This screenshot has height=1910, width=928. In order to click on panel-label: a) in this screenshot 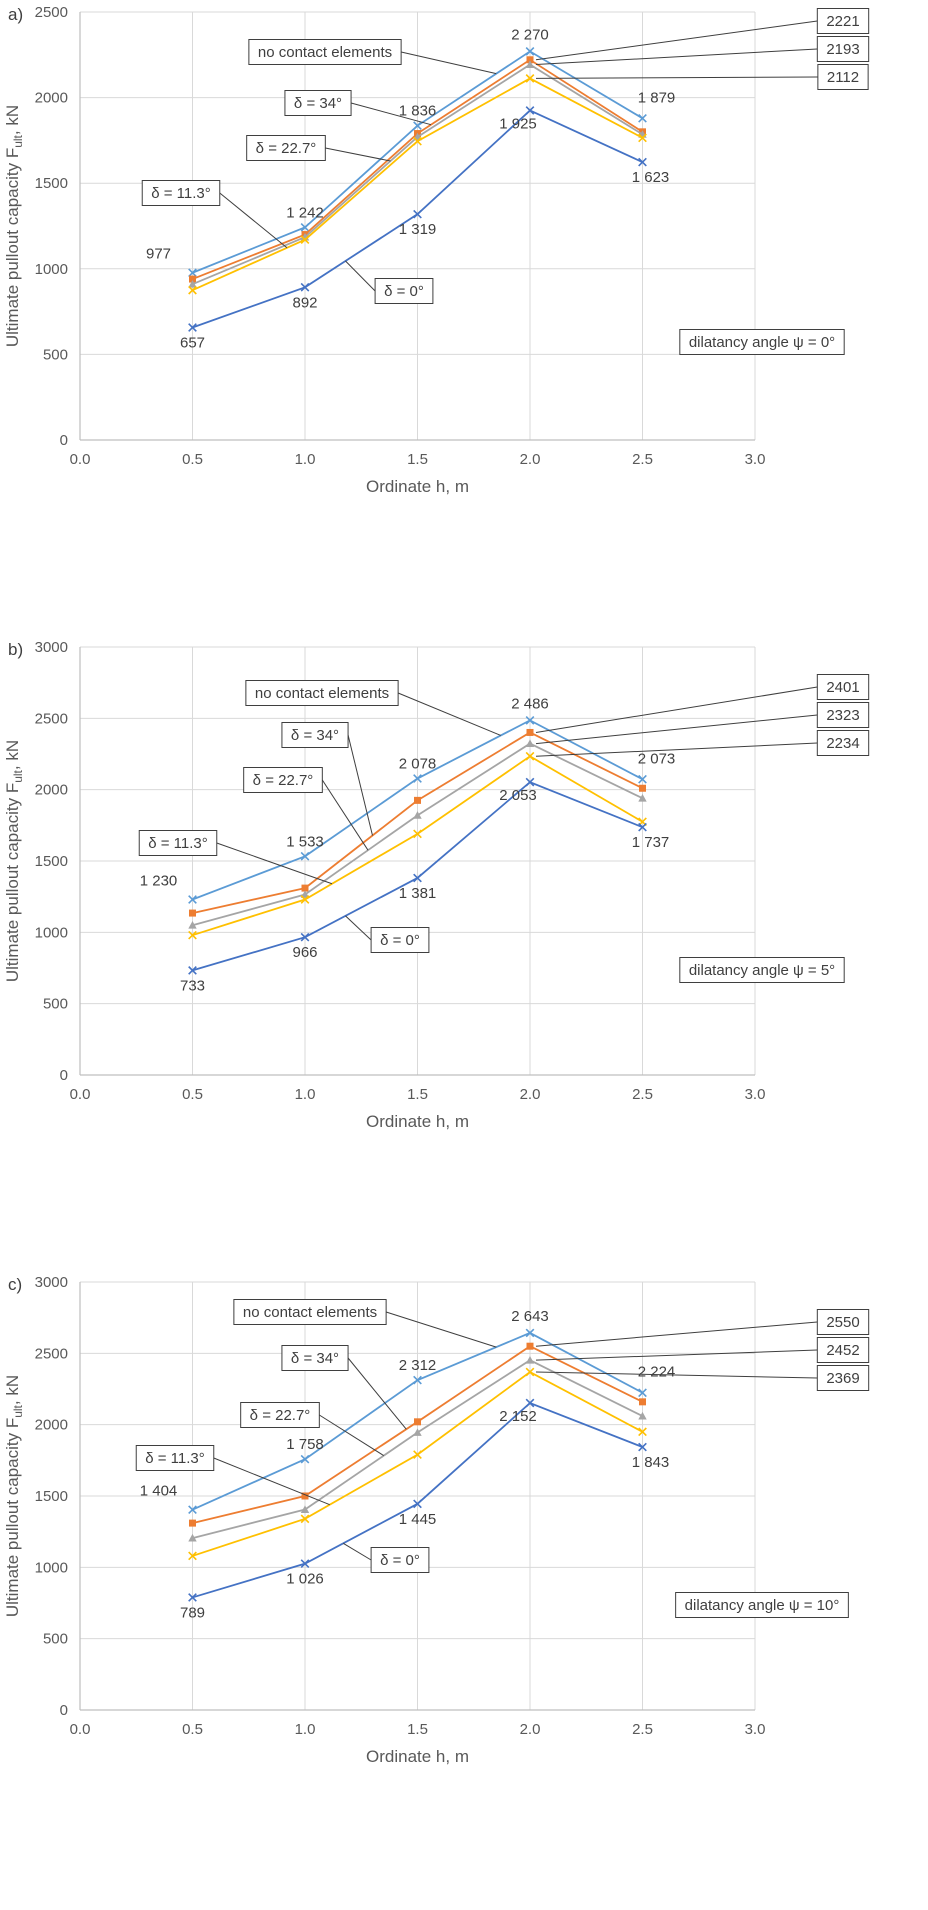, I will do `click(15, 14)`.